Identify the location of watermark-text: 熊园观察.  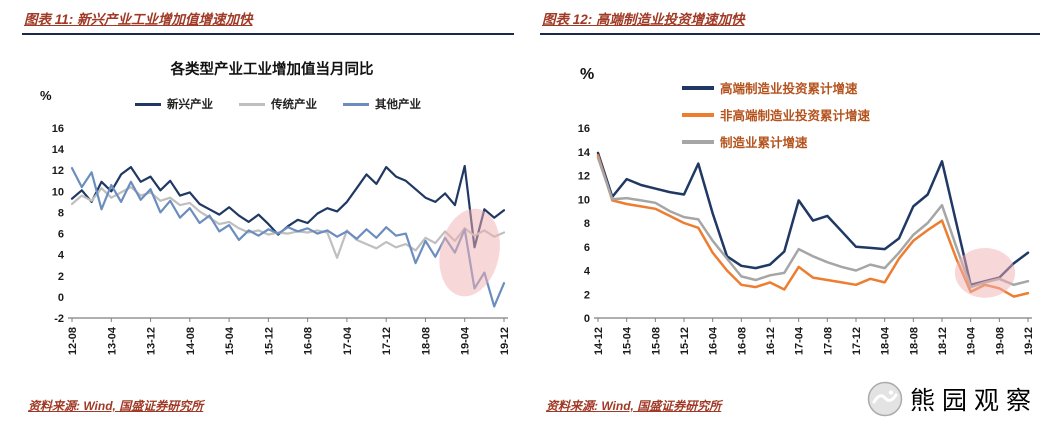
(974, 401).